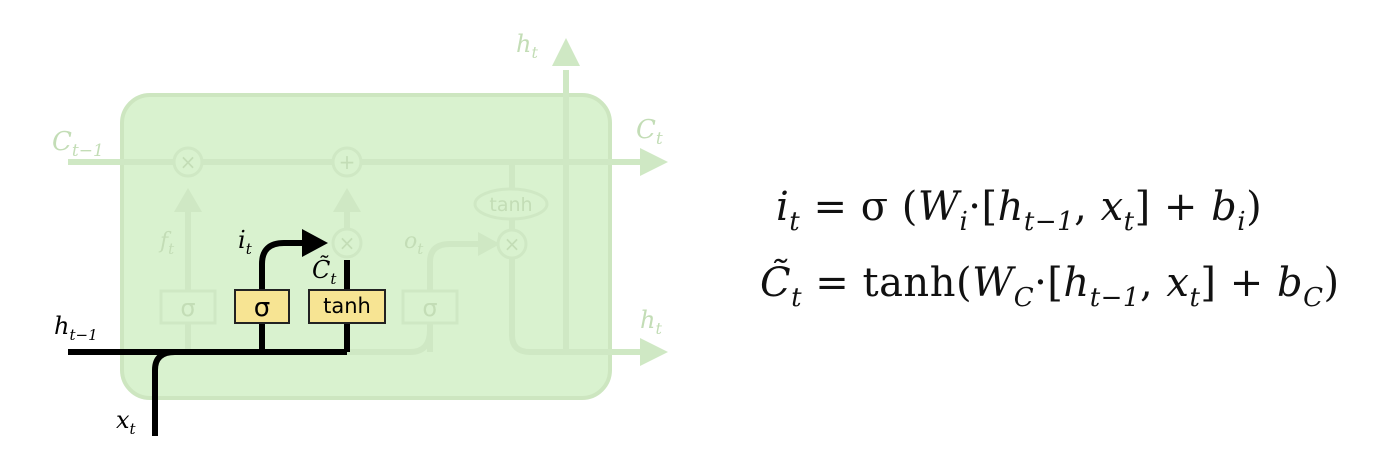 Image resolution: width=1396 pixels, height=454 pixels. I want to click on candidate-equation: C̃t = tanh(WC·[ht−1, xt] + bC), so click(1050, 286).